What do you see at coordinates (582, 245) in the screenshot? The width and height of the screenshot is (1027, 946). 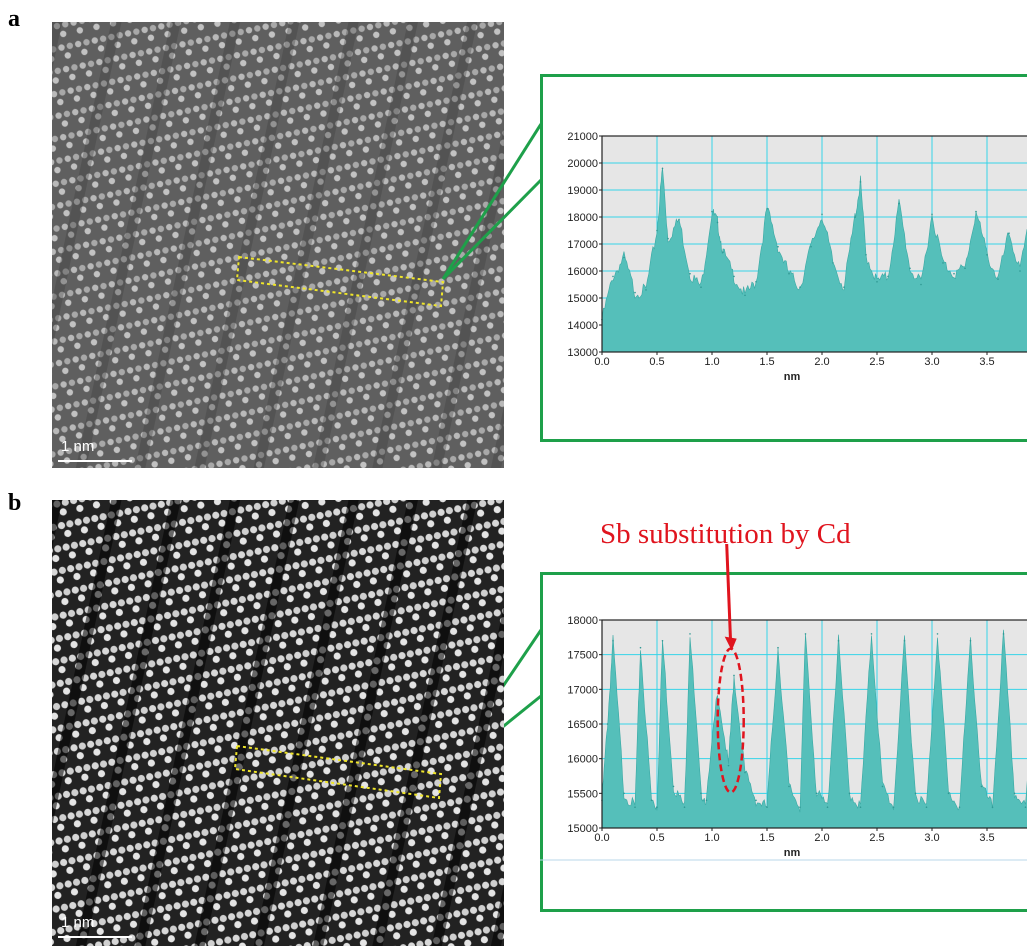 I see `chart-a-y-tick-label: 17000` at bounding box center [582, 245].